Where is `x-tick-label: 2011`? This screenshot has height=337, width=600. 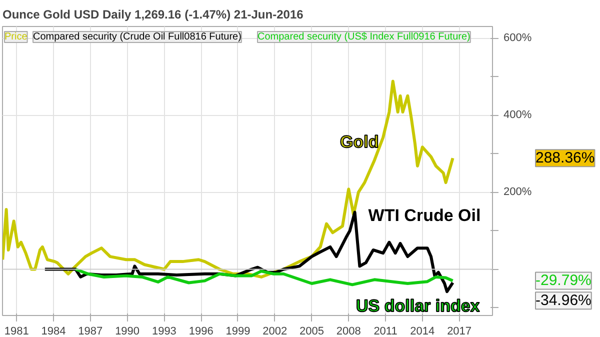
x-tick-label: 2011 is located at coordinates (386, 331).